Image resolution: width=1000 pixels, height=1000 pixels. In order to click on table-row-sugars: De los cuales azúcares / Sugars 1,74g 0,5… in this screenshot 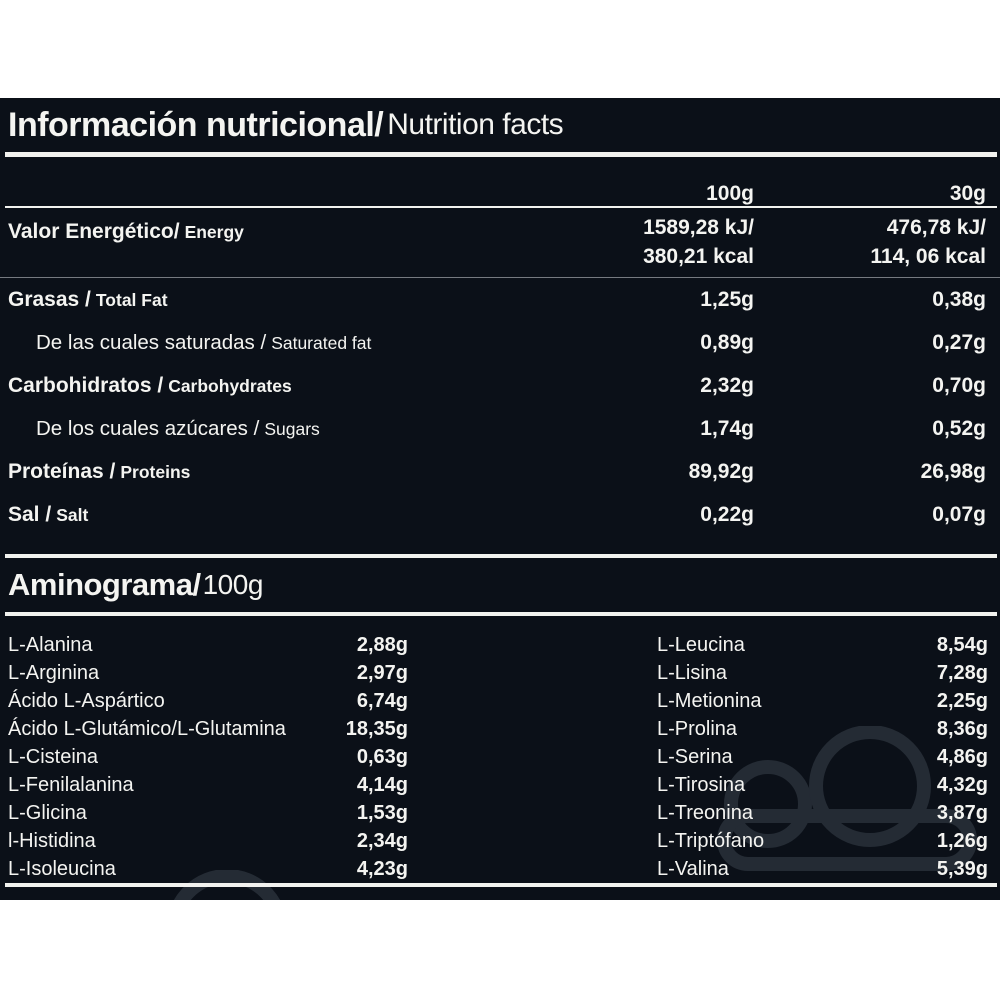, I will do `click(511, 428)`.